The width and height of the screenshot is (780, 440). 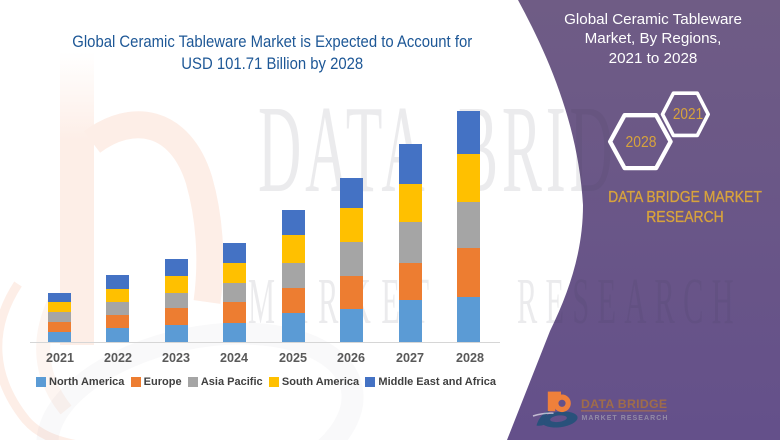 What do you see at coordinates (624, 404) in the screenshot?
I see `svg-text: DATA BRIDGE` at bounding box center [624, 404].